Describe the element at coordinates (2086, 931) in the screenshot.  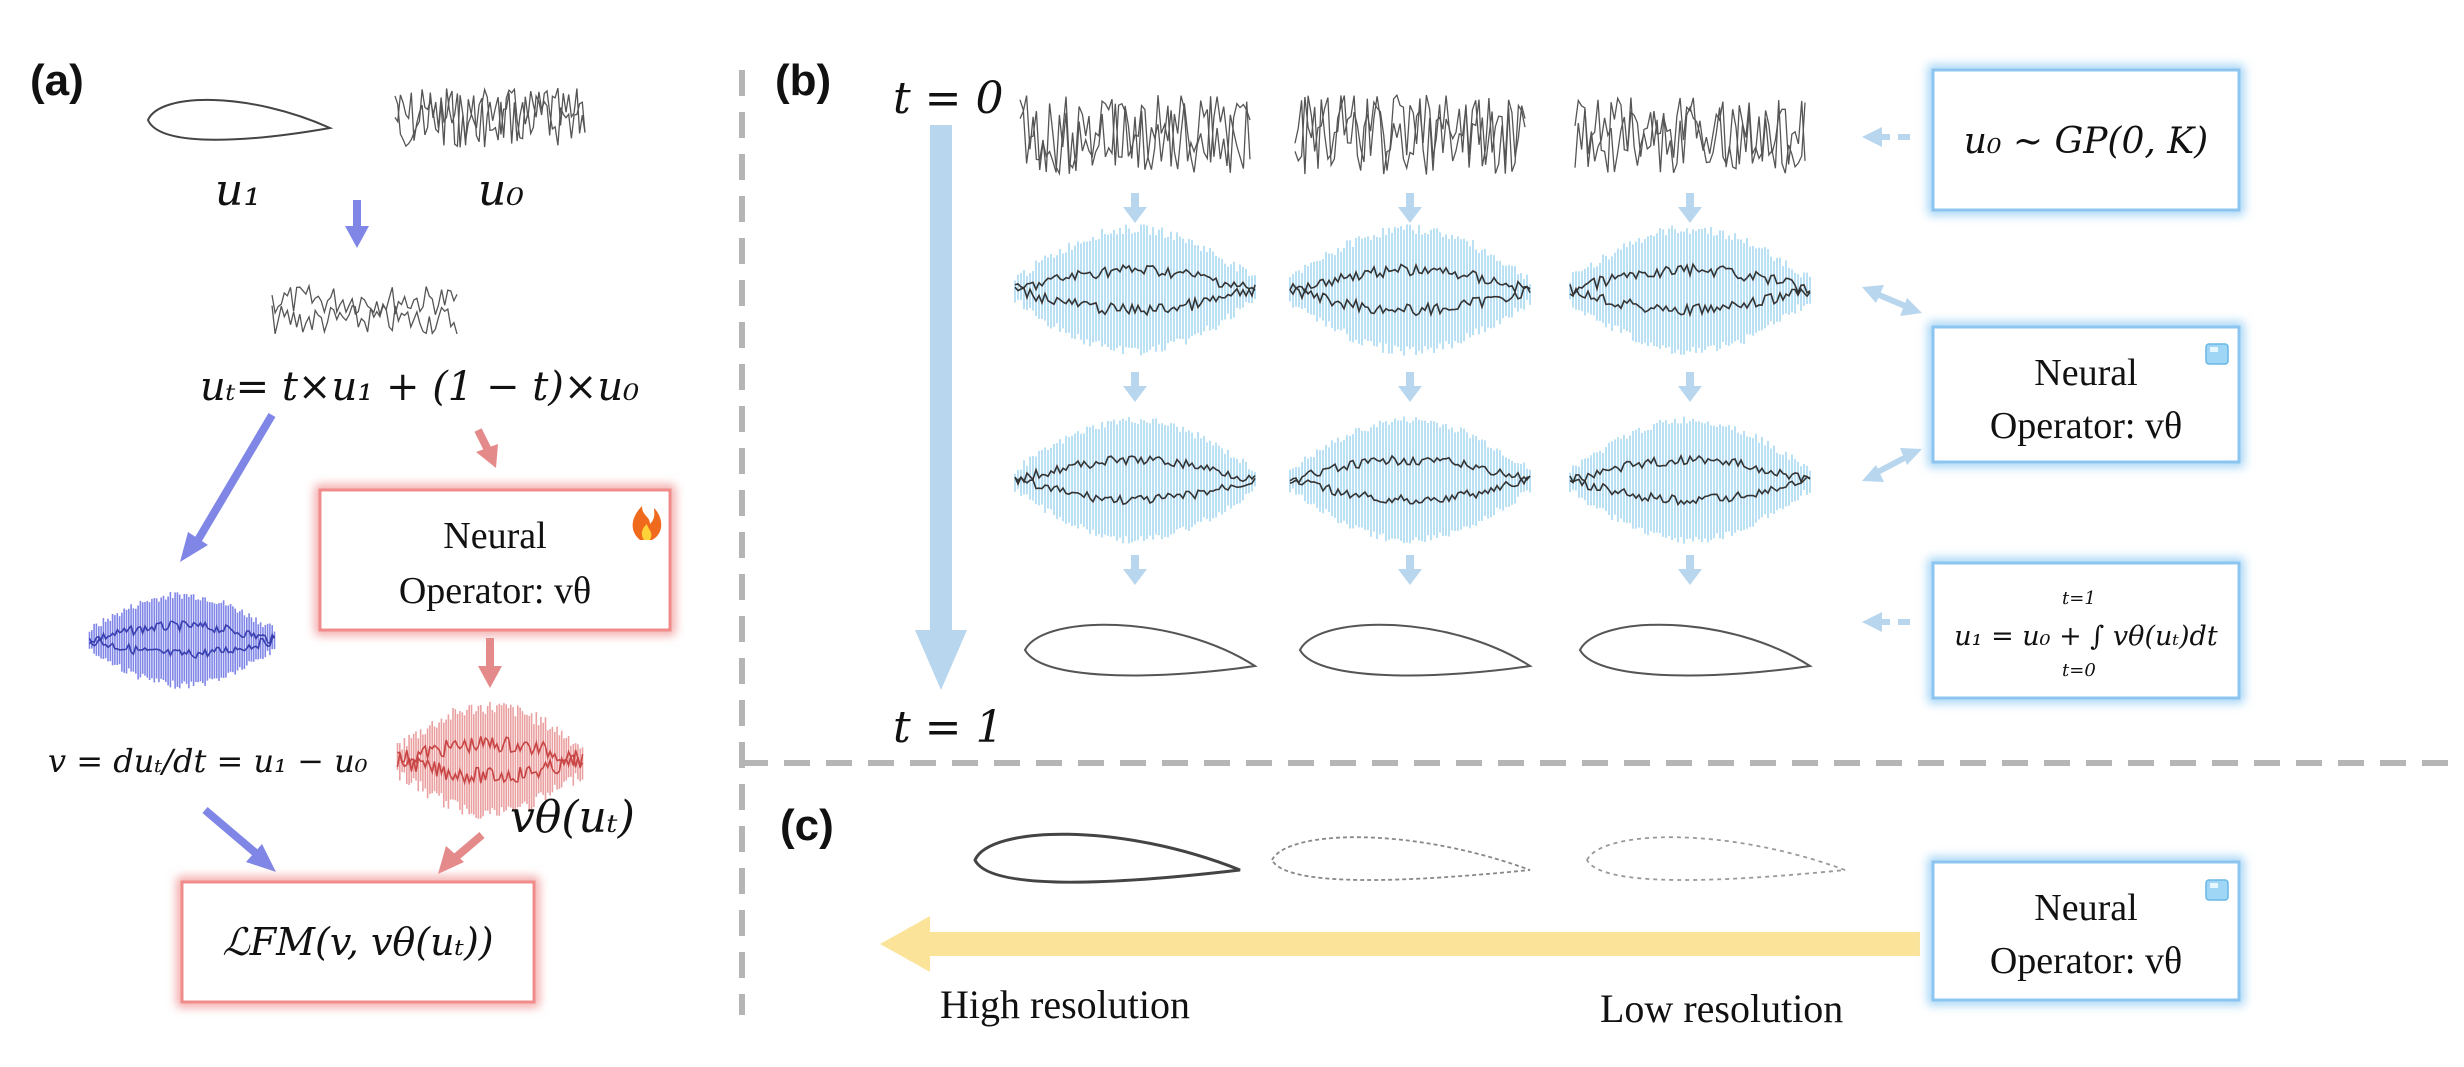
I see `neural-operator-frozen-box-c: Neural Operator: vθ` at that location.